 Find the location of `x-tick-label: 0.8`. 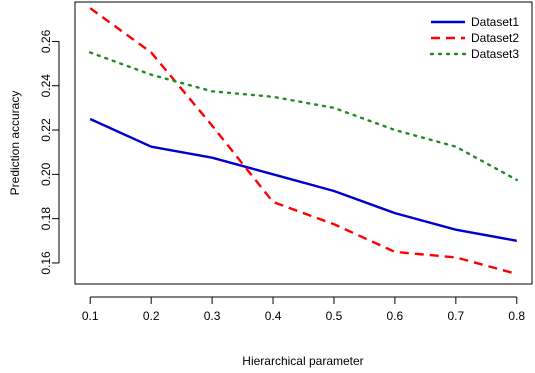

x-tick-label: 0.8 is located at coordinates (516, 316).